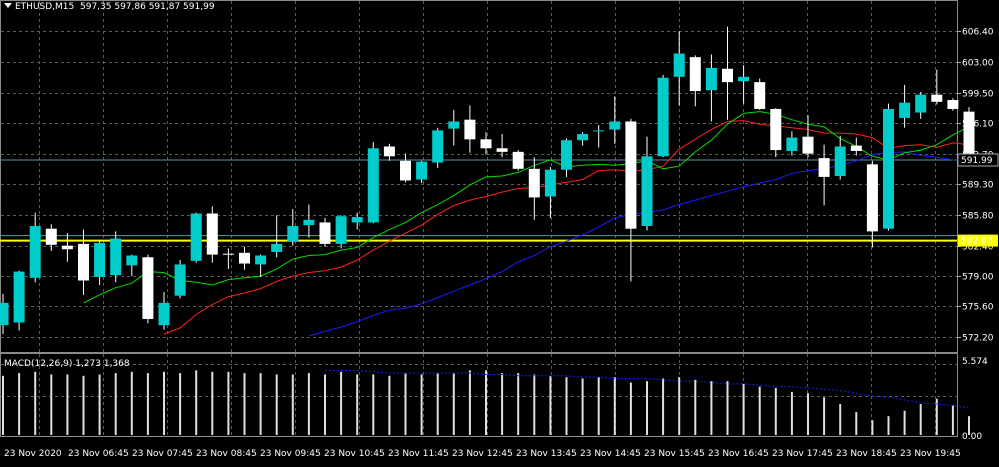 The image size is (999, 467). I want to click on macd-indicator, so click(486, 402).